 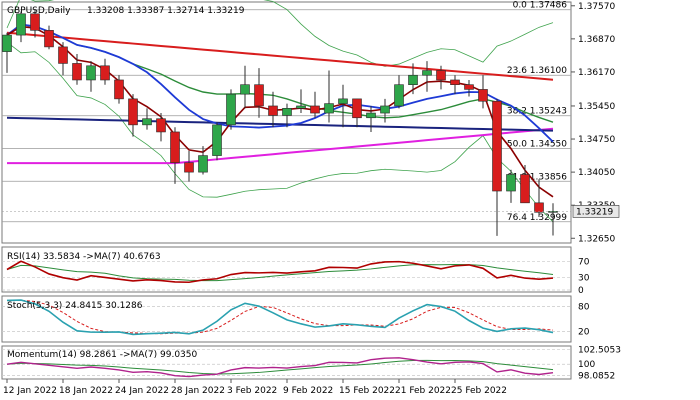 What do you see at coordinates (537, 112) in the screenshot?
I see `fib-label: 38.2 1.35243` at bounding box center [537, 112].